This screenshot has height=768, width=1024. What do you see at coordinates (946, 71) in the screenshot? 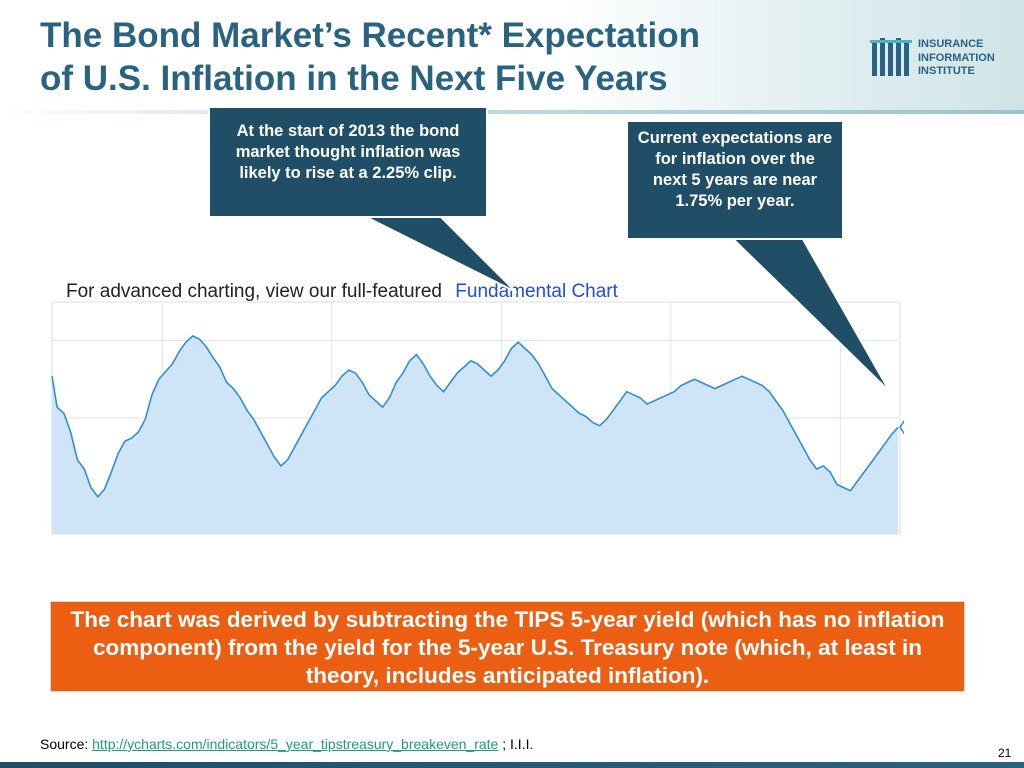
I see `logo-line-3: INSTITUTE` at bounding box center [946, 71].